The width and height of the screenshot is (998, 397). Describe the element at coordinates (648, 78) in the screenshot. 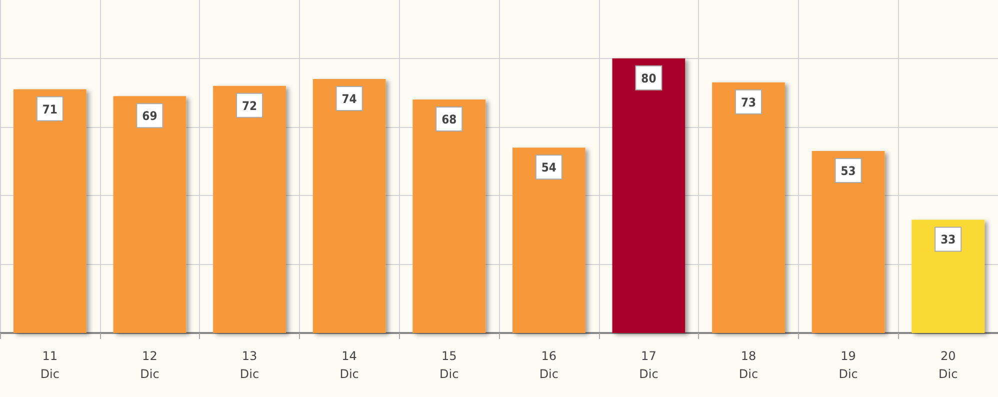

I see `data-label: 80` at that location.